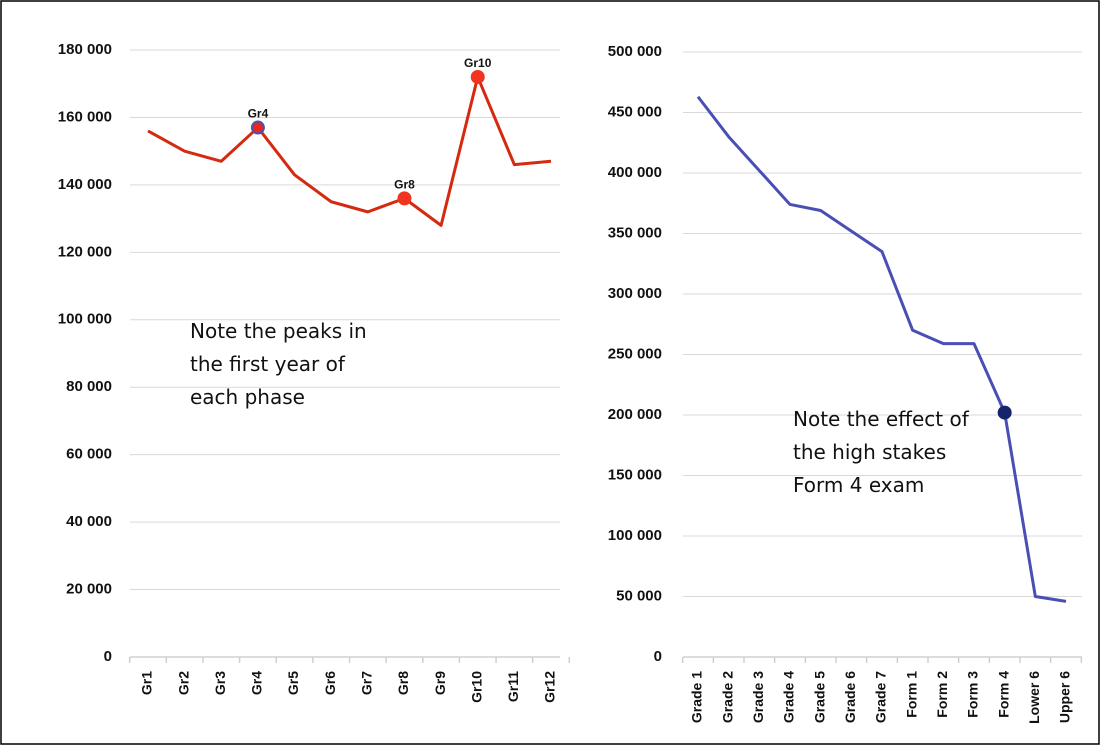  Describe the element at coordinates (89, 521) in the screenshot. I see `y-tick-label: 40 000` at that location.